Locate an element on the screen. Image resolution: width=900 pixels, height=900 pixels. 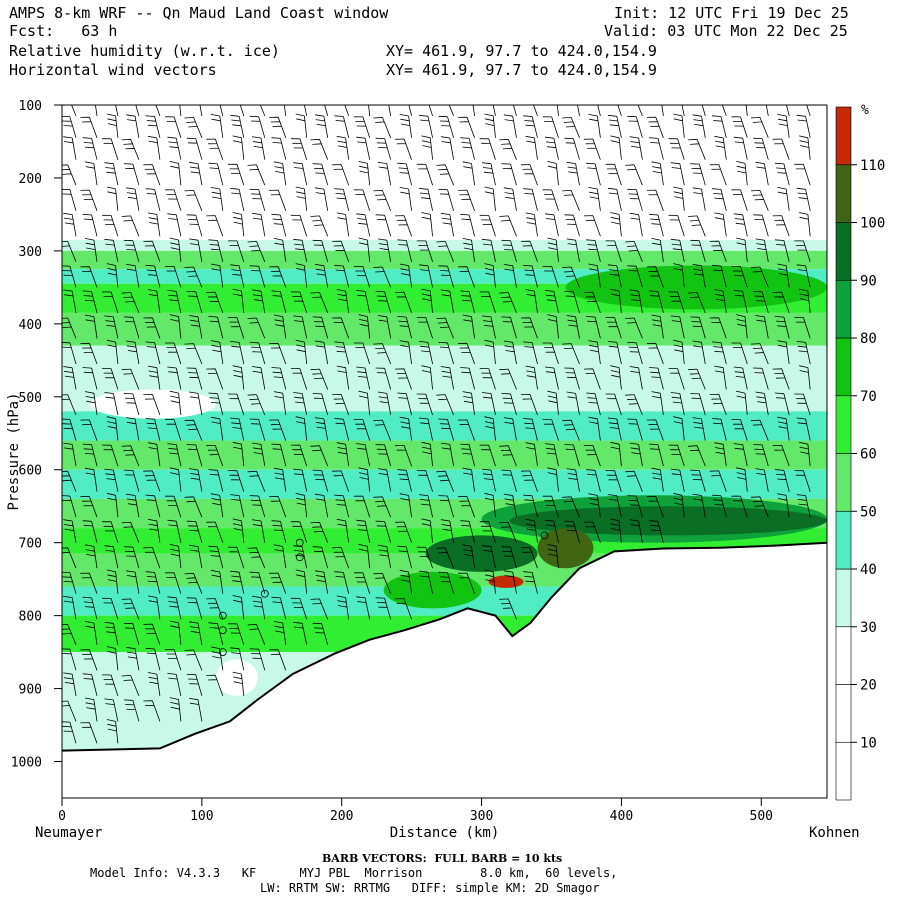
rh-layer is located at coordinates (444, 426).